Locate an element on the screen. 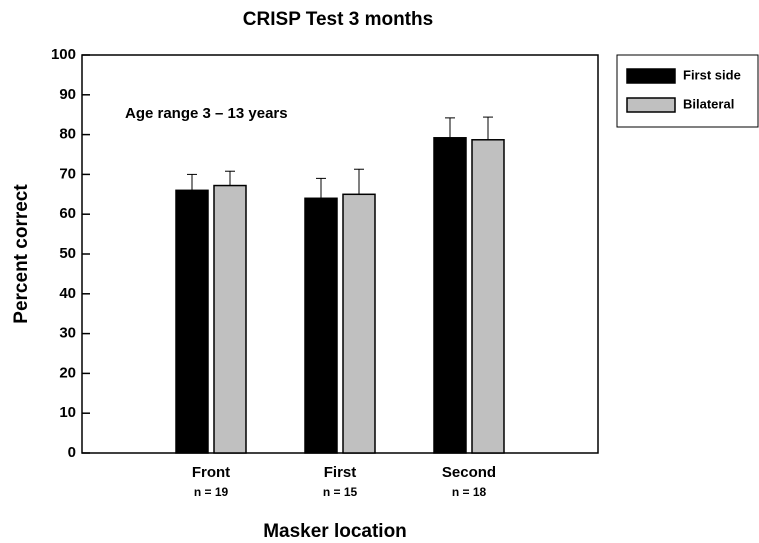 The image size is (759, 543). y-tick-label: 80 is located at coordinates (67, 134).